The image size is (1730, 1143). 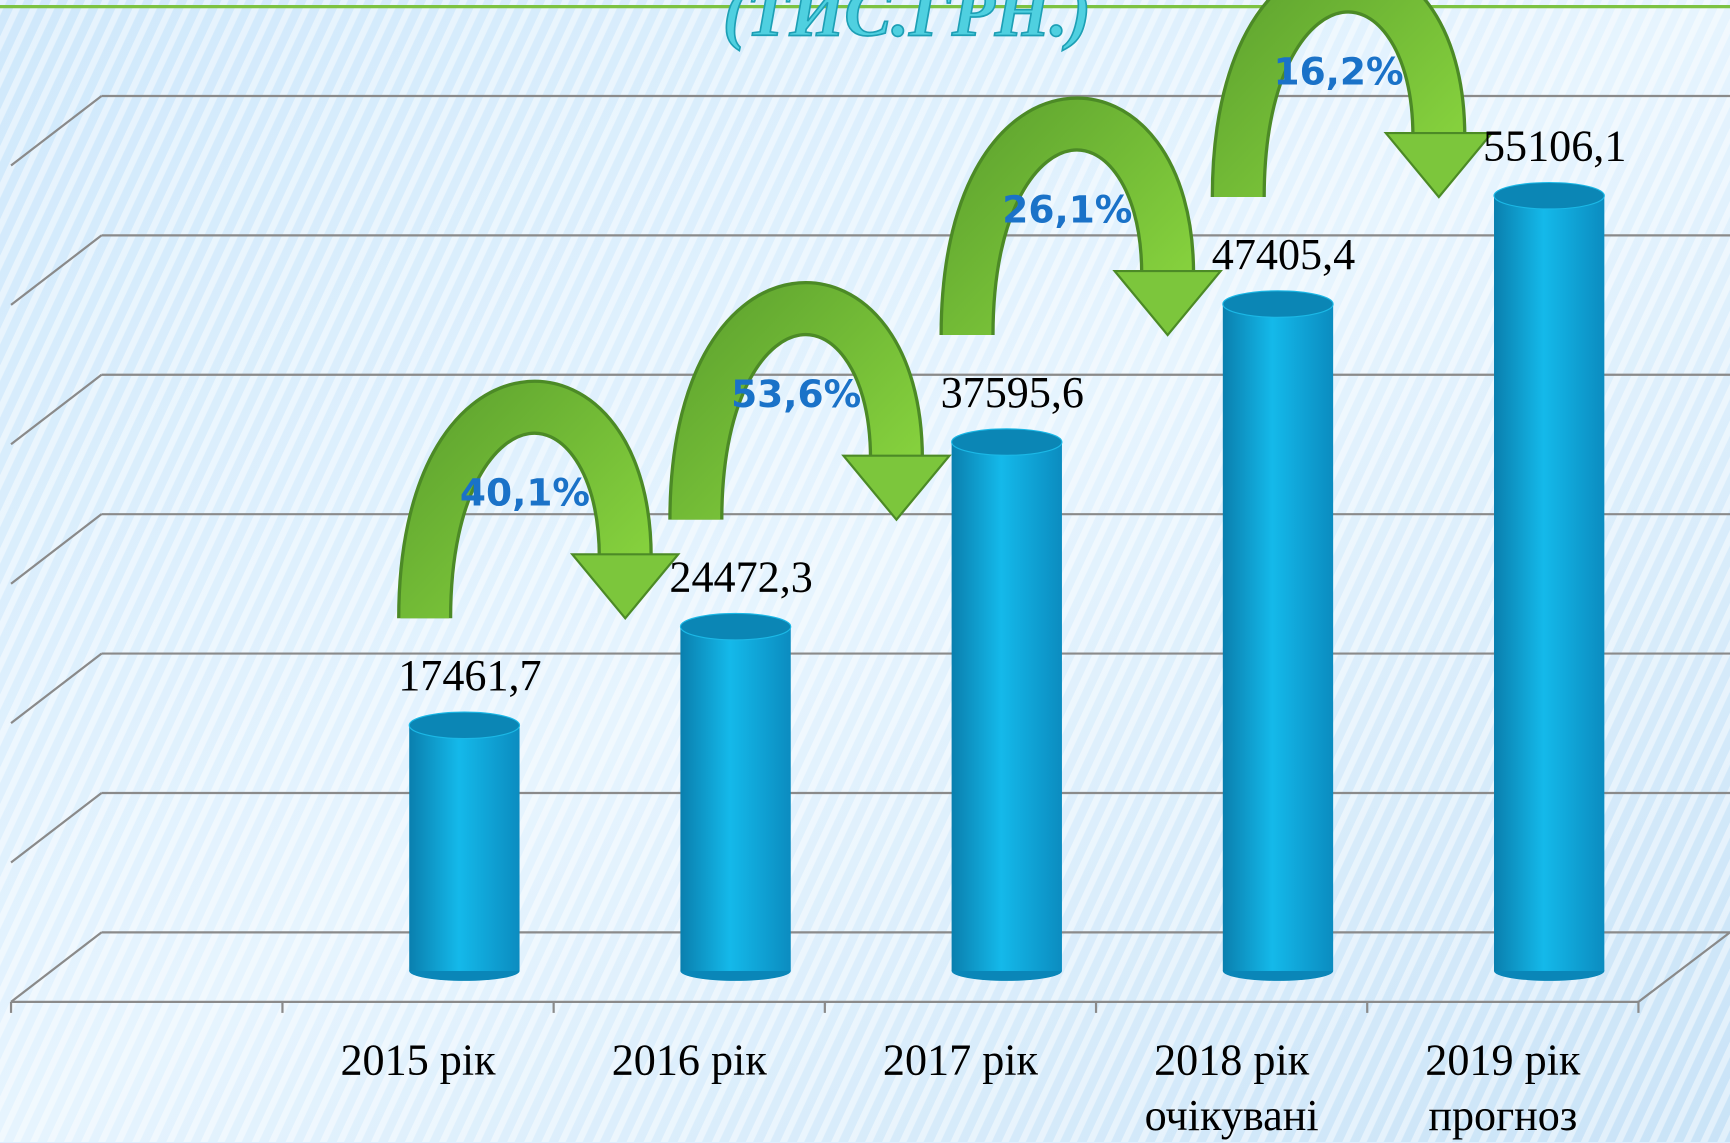 What do you see at coordinates (1283, 254) in the screenshot?
I see `value-label: 47405,4` at bounding box center [1283, 254].